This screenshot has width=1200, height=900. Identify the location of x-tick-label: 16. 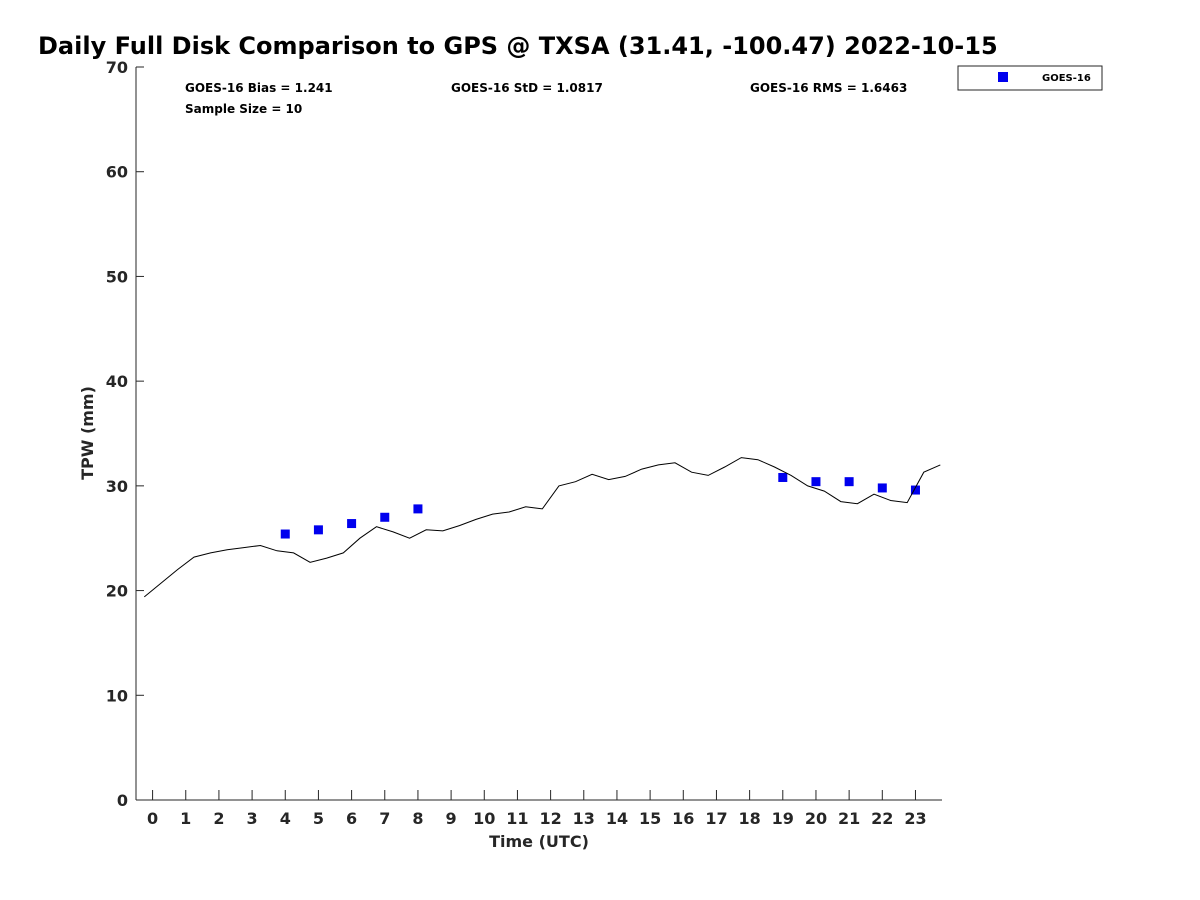
(683, 818).